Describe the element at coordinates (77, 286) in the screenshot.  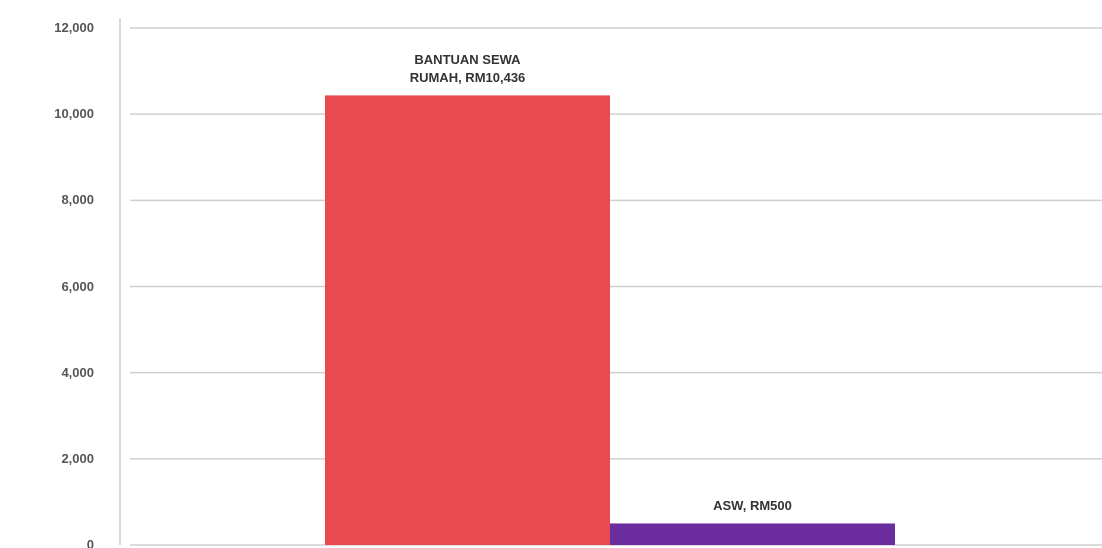
I see `y-tick-label: 6,000` at that location.